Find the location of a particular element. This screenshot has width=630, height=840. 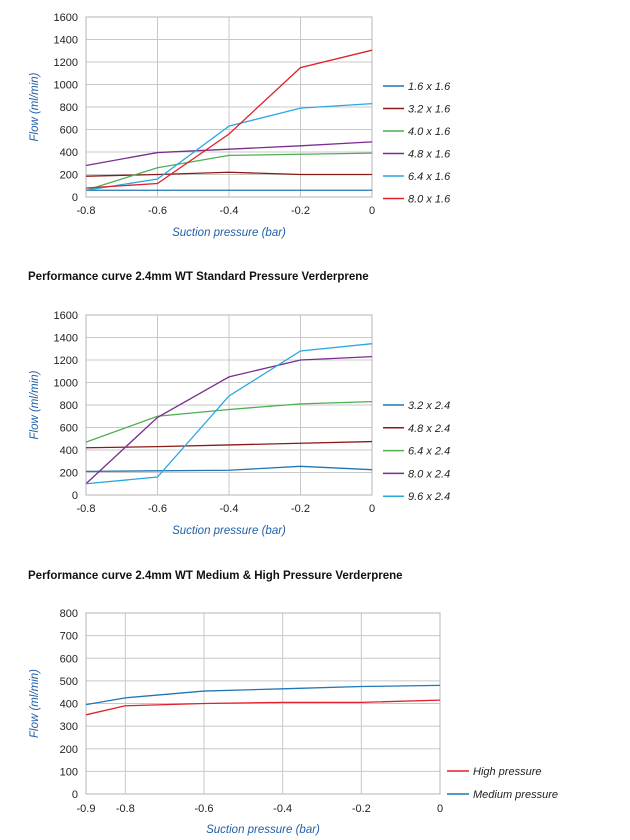

chart-3-x-tick-label: -0.2 is located at coordinates (361, 809).